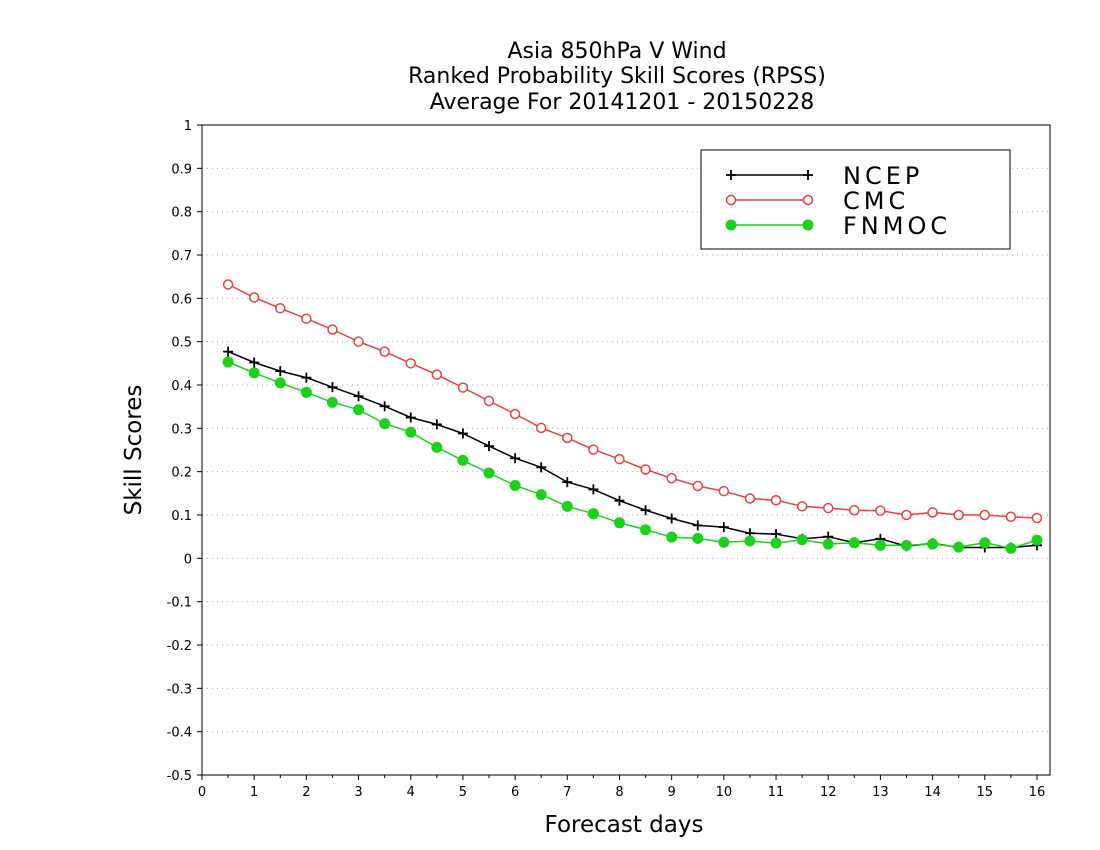  What do you see at coordinates (181, 386) in the screenshot?
I see `y-tick-label: 0.4` at bounding box center [181, 386].